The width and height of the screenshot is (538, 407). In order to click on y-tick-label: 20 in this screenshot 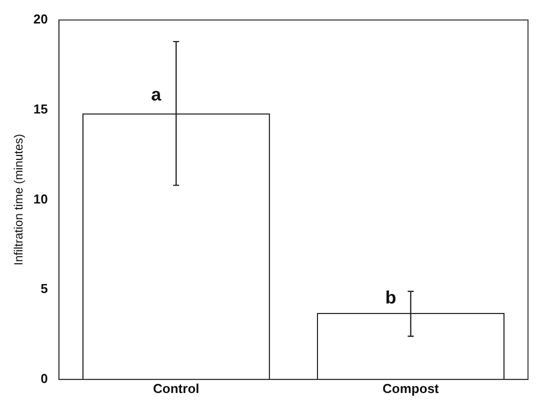, I will do `click(40, 19)`.